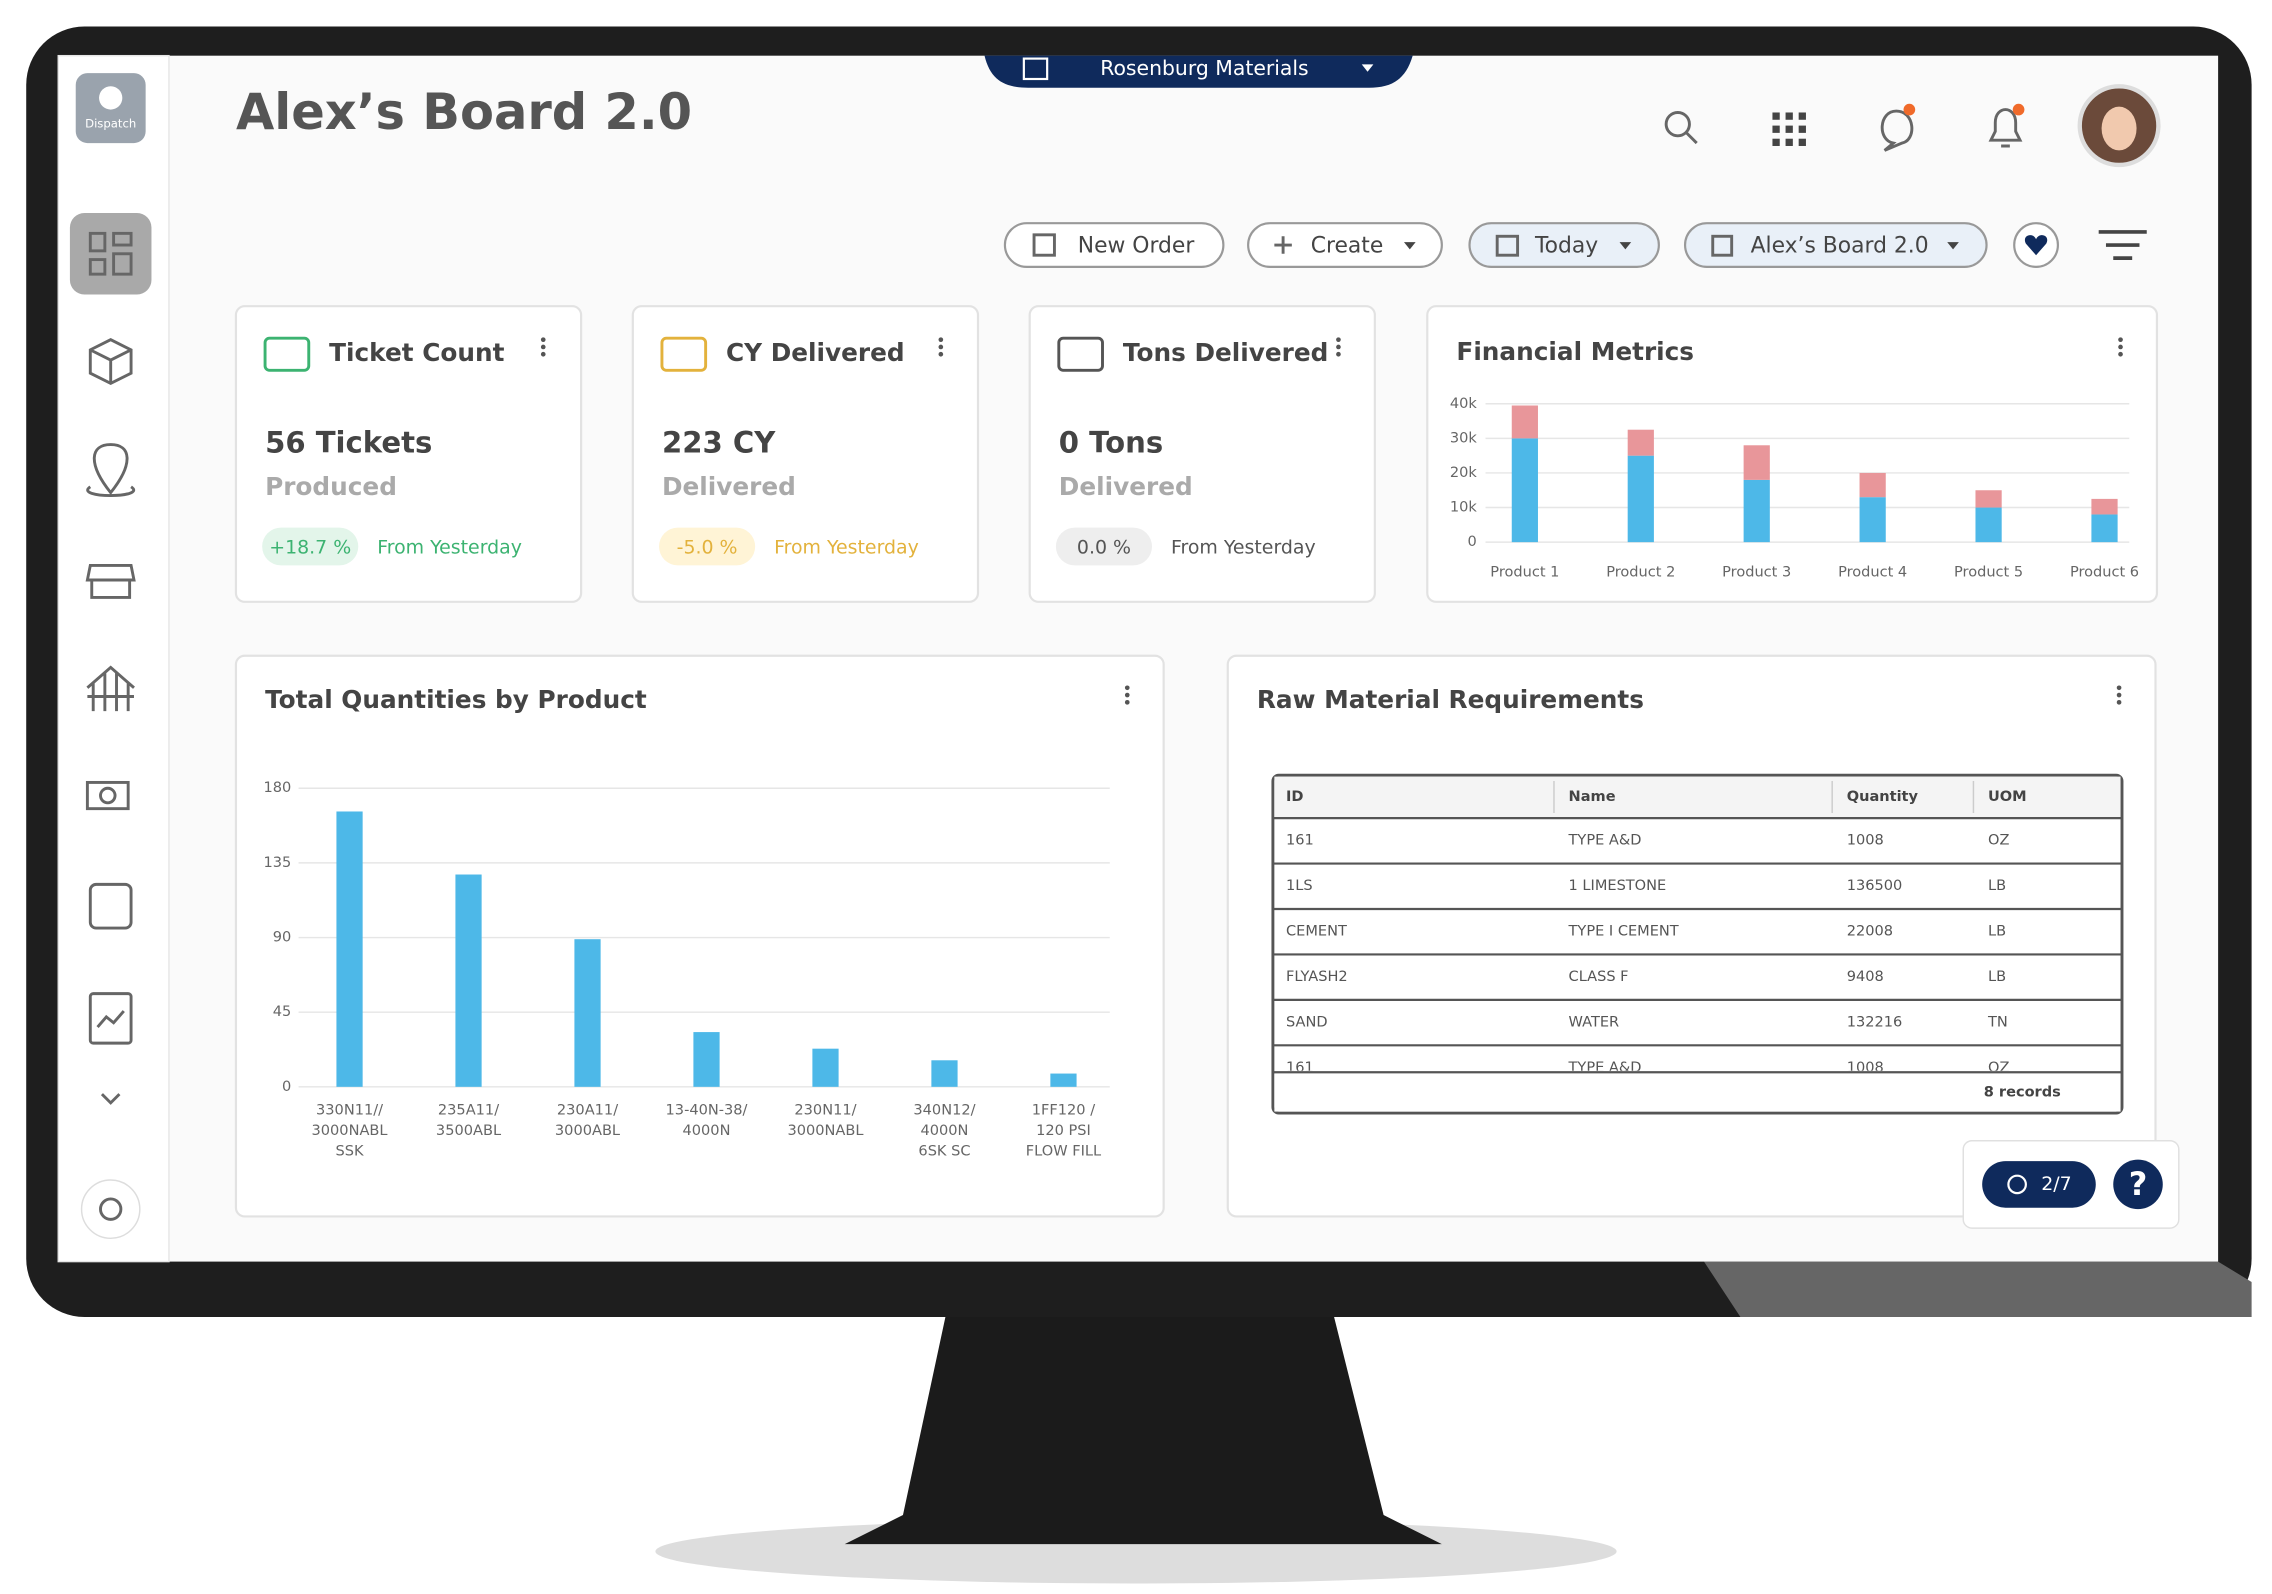 This screenshot has height=1594, width=2272. What do you see at coordinates (684, 354) in the screenshot?
I see `kpi-icon` at bounding box center [684, 354].